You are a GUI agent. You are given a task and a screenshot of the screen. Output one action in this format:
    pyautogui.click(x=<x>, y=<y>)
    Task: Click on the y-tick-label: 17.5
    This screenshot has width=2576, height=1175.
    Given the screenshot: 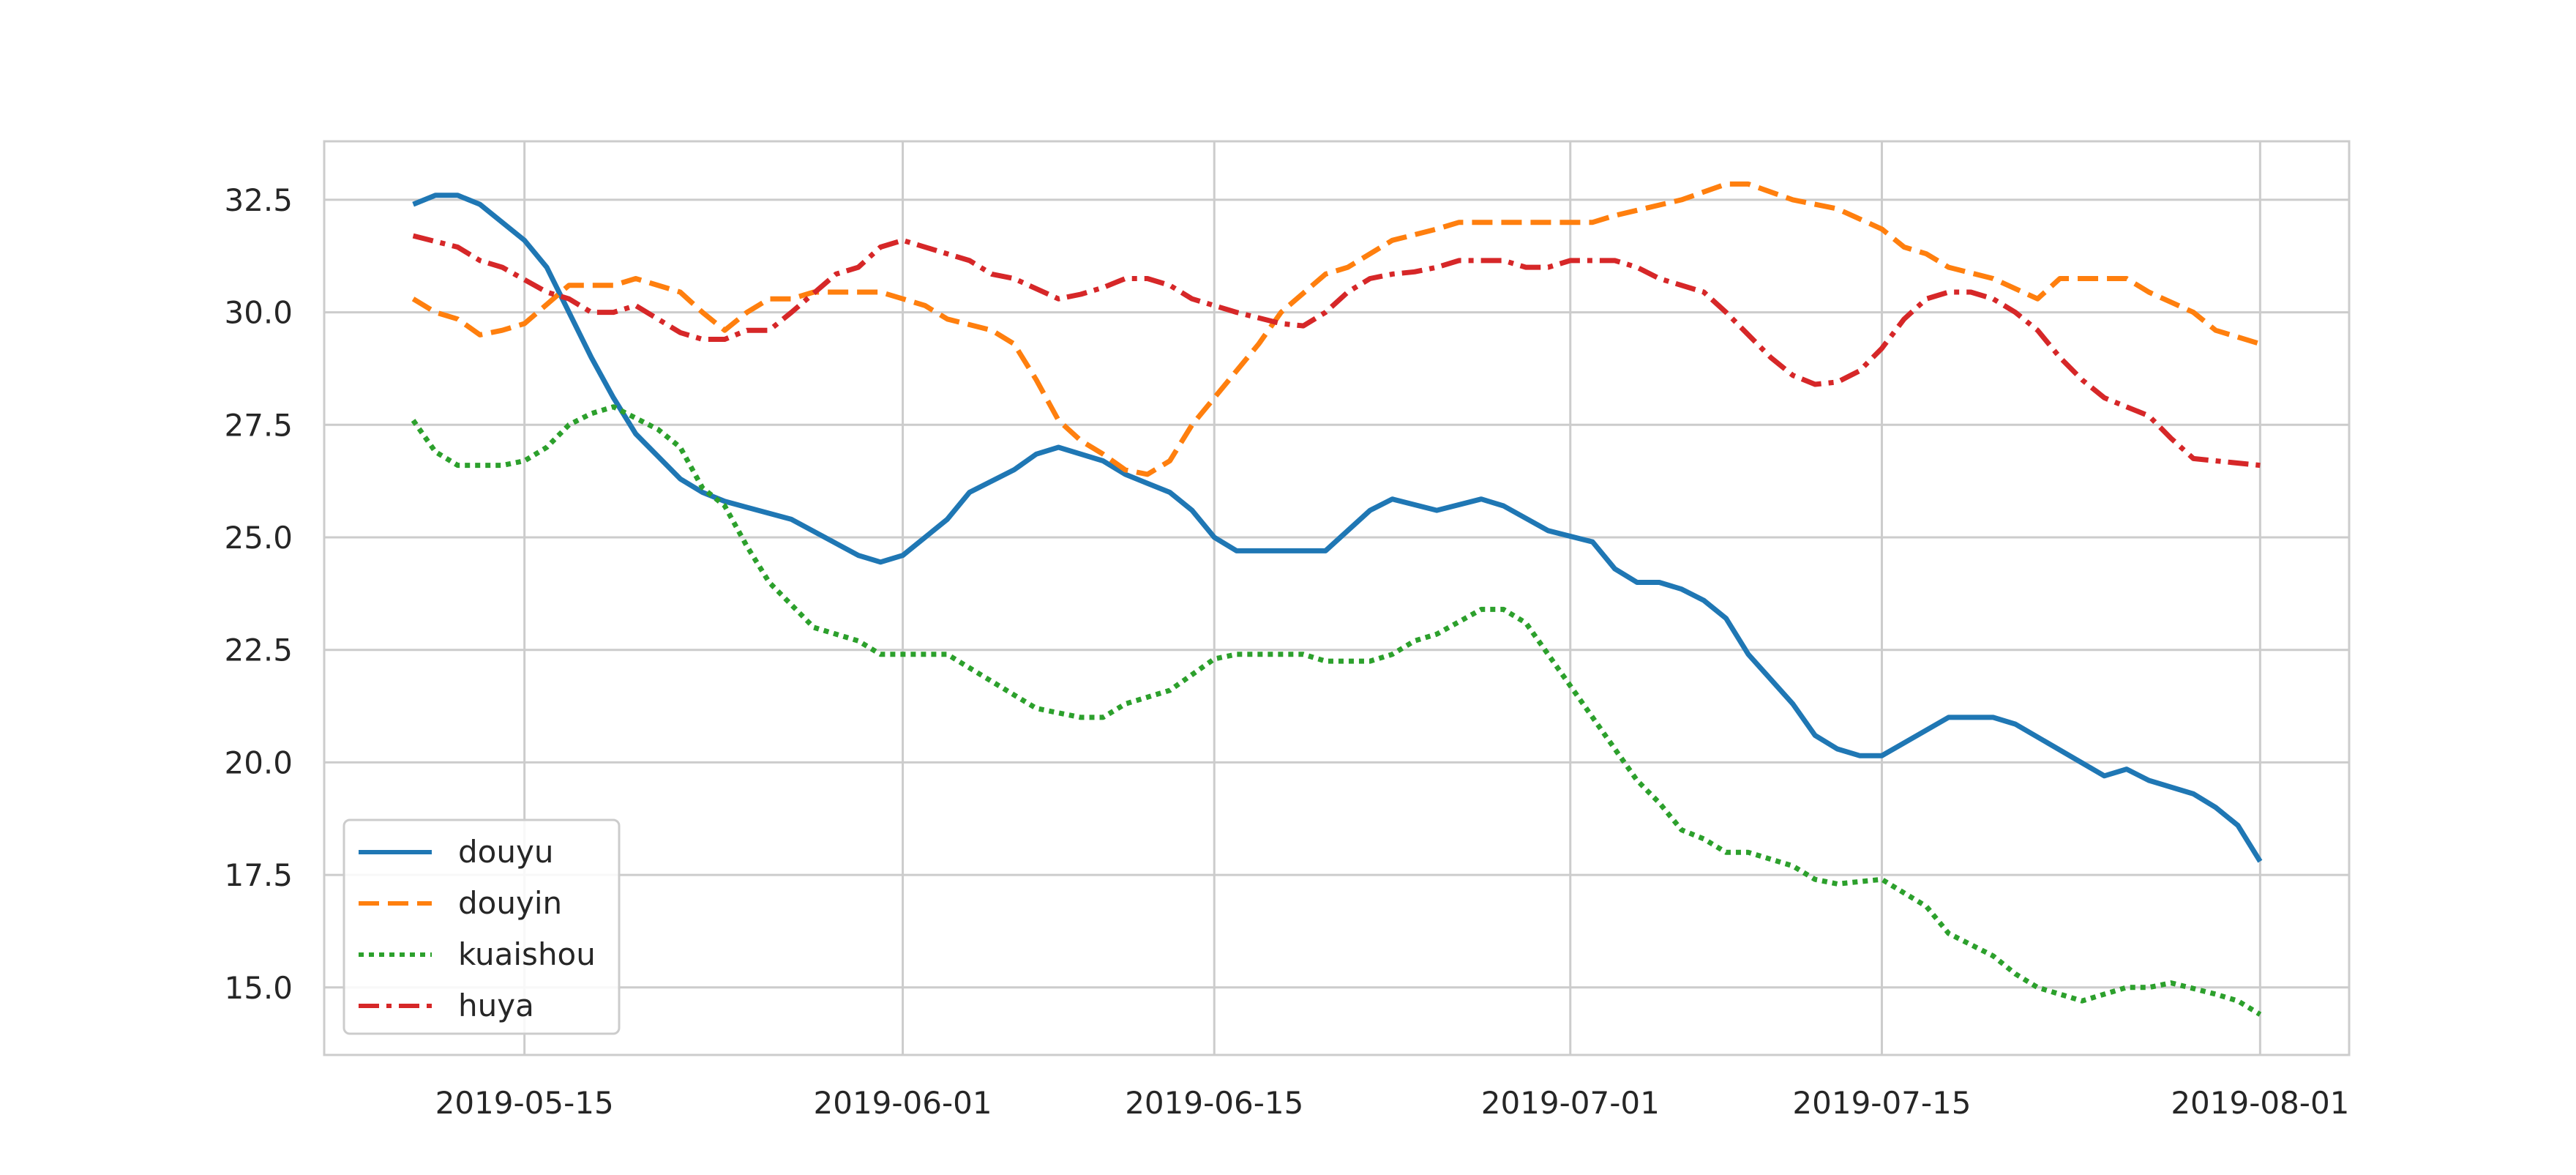 What is the action you would take?
    pyautogui.click(x=258, y=875)
    